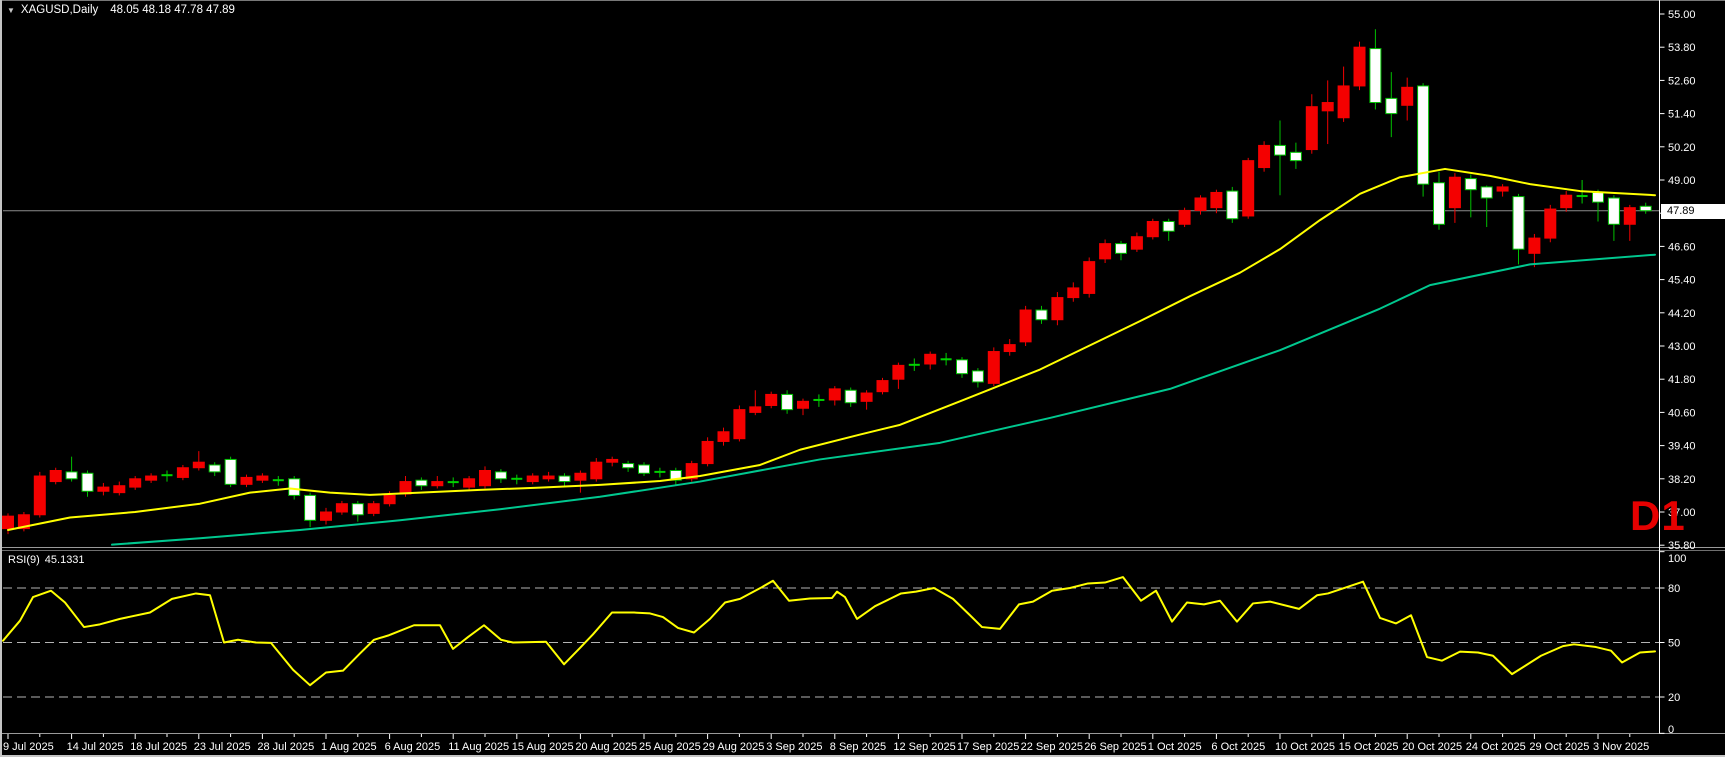 The image size is (1725, 757). What do you see at coordinates (1682, 181) in the screenshot?
I see `price-axis-label: 49.00` at bounding box center [1682, 181].